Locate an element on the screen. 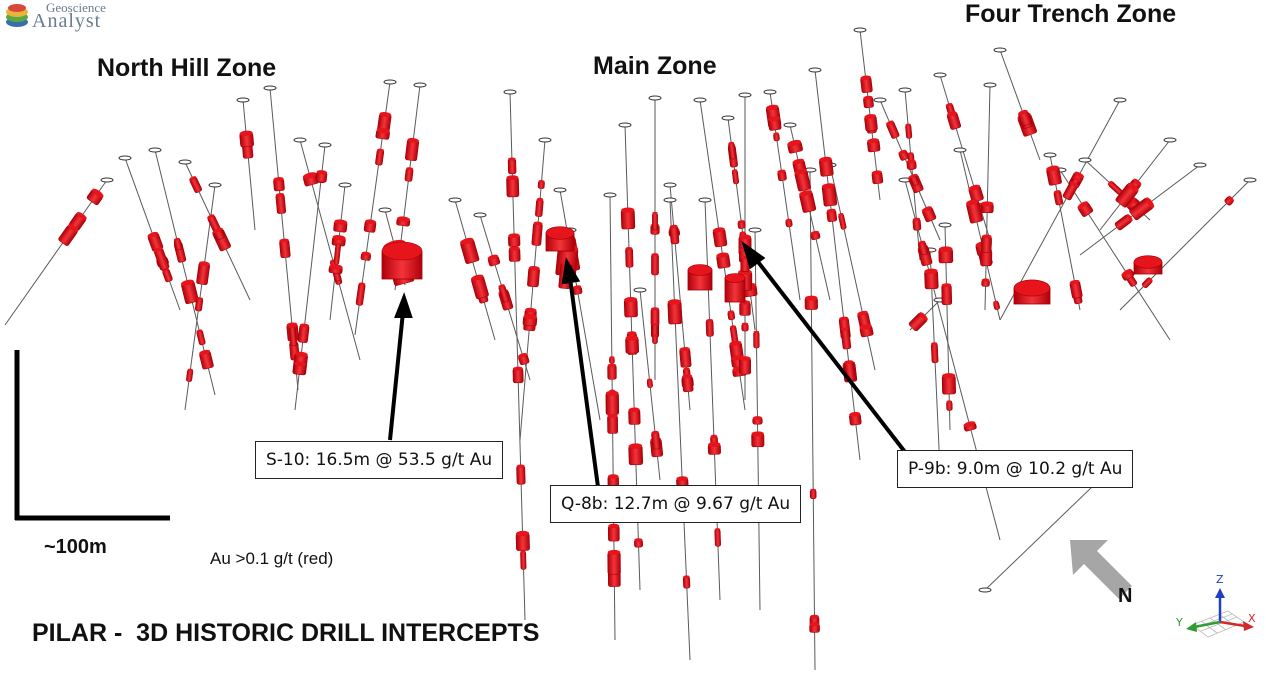  logo-icon is located at coordinates (17, 15).